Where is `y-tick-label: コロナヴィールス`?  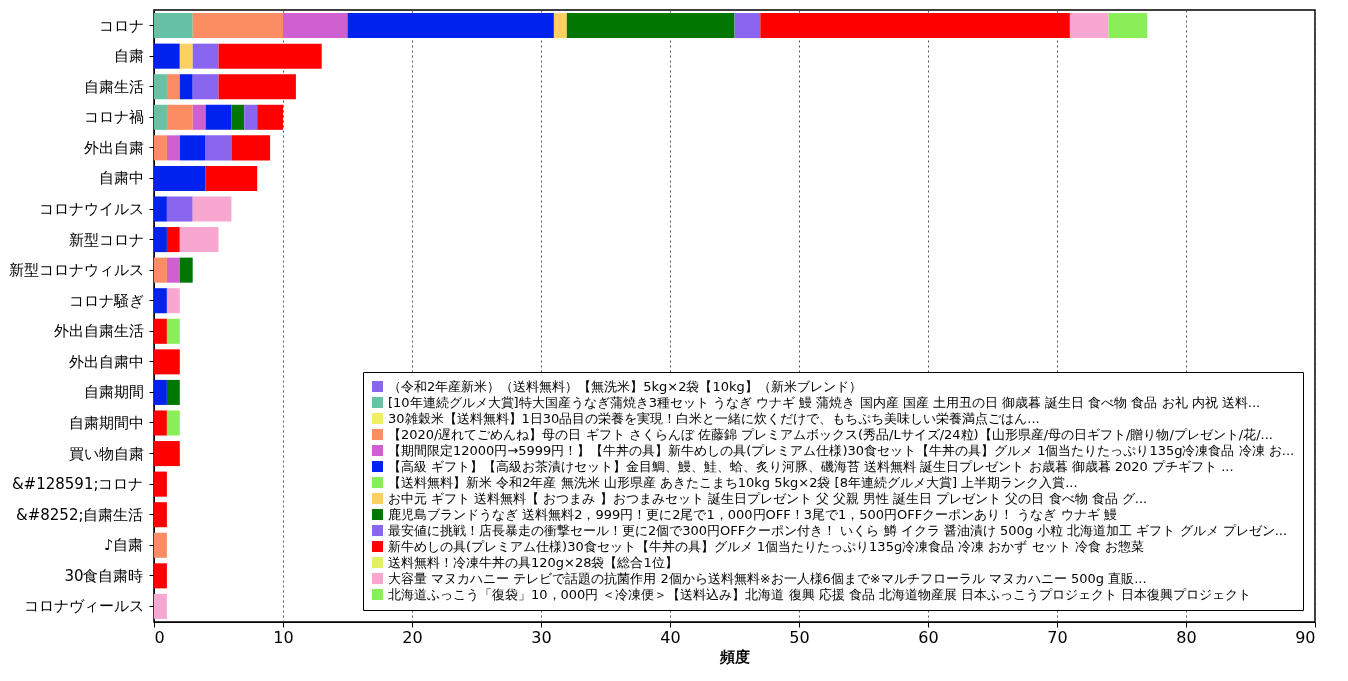
y-tick-label: コロナヴィールス is located at coordinates (83, 606).